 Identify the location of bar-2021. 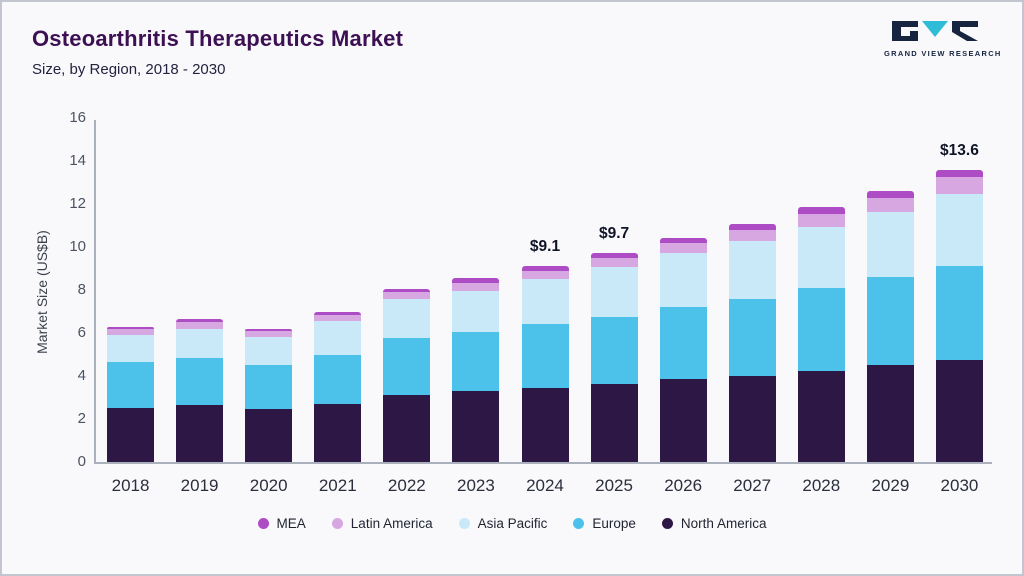
(338, 386).